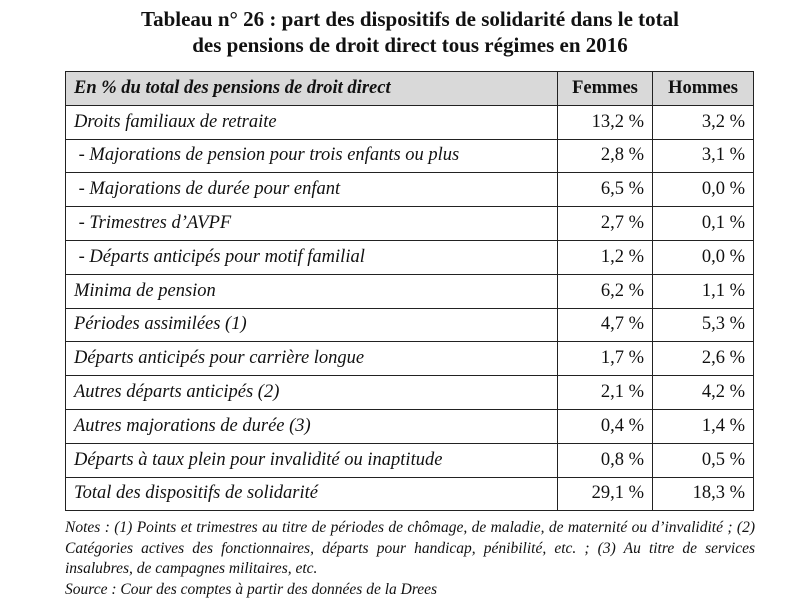 This screenshot has height=615, width=789. Describe the element at coordinates (311, 325) in the screenshot. I see `row-label: Périodes assimilées (1)` at that location.